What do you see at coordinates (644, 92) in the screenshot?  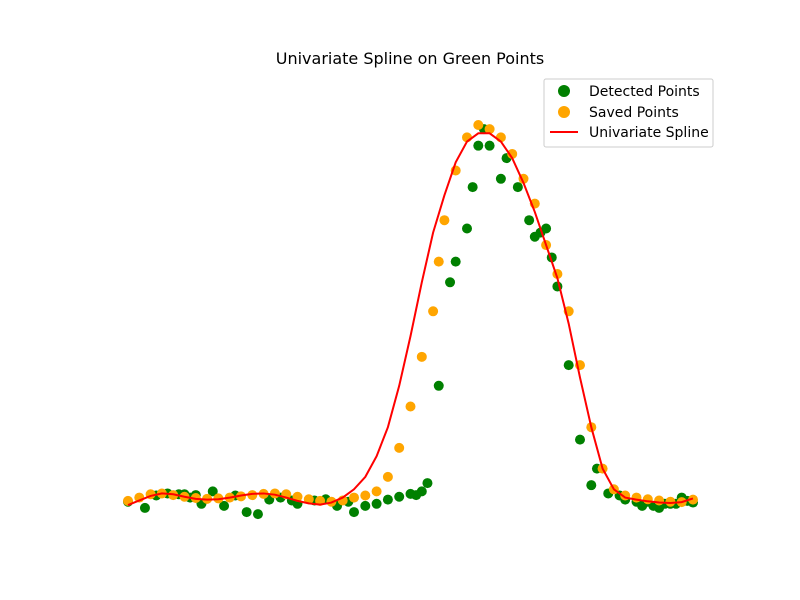 I see `legend-label-detected: Detected Points` at bounding box center [644, 92].